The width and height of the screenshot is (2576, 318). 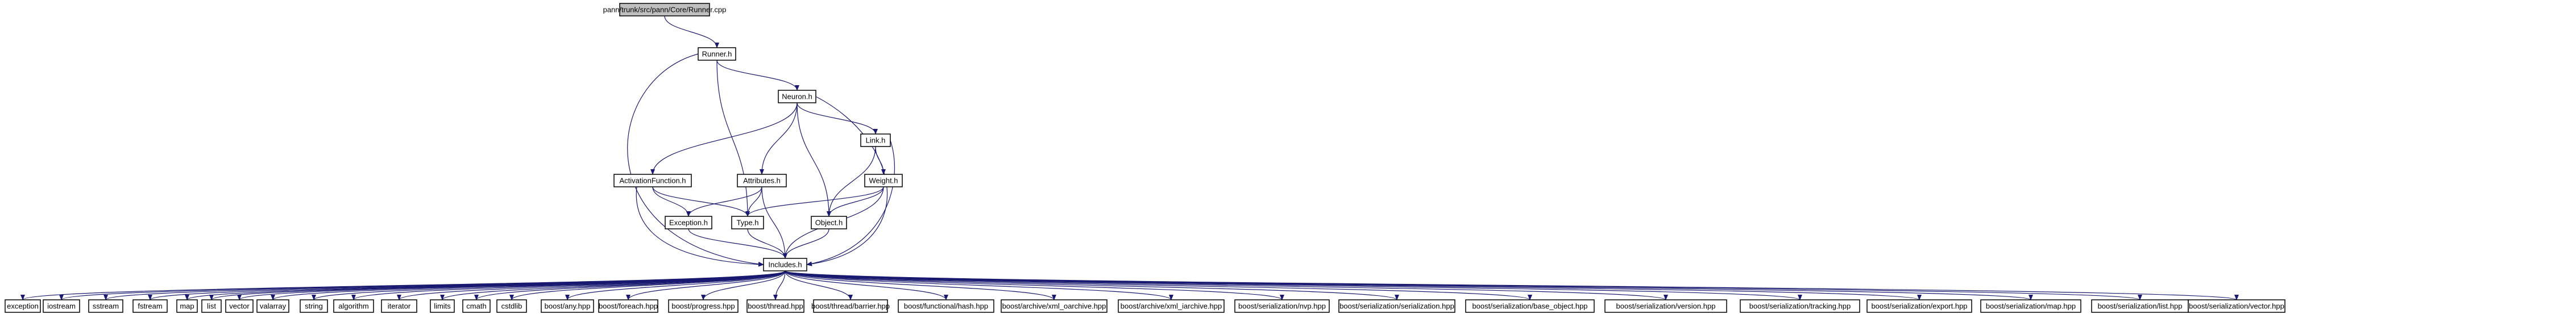 I want to click on node-cstdlib: cstdlib, so click(x=511, y=306).